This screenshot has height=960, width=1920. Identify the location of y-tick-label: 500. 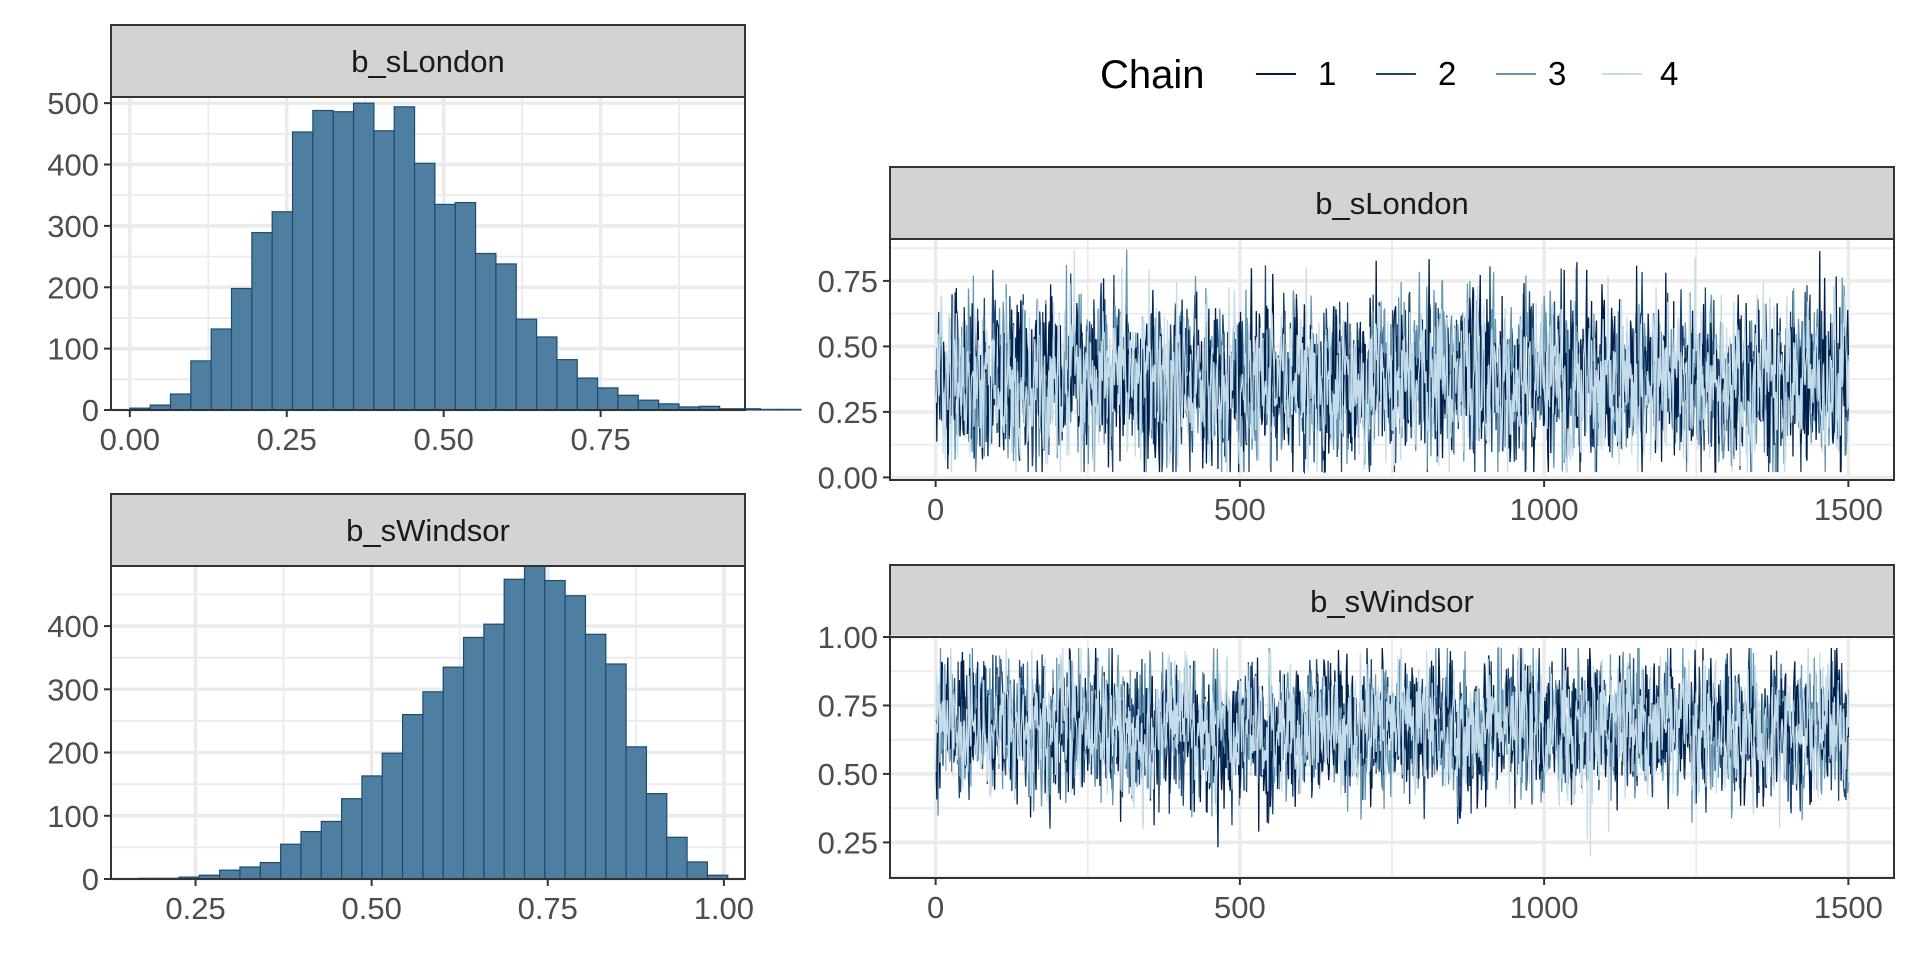
(73, 103).